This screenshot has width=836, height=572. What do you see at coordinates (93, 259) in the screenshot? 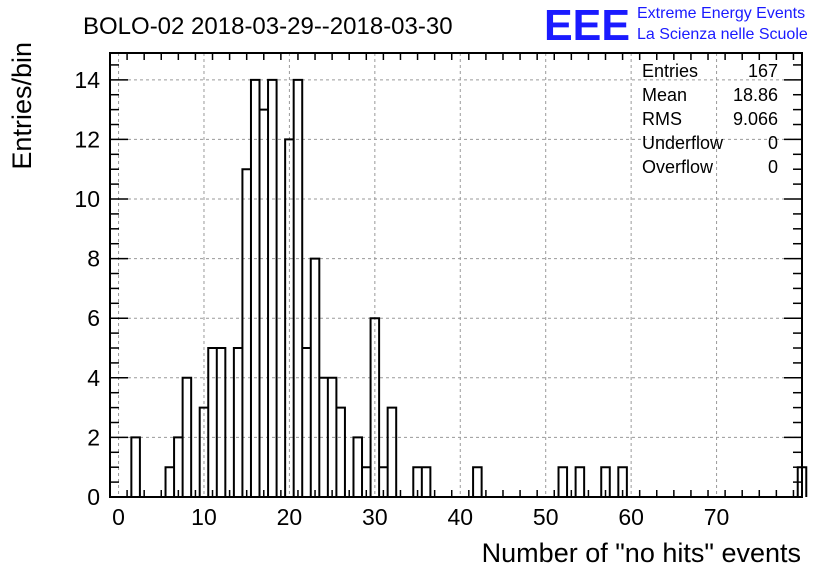
I see `y-tick-label: 8` at bounding box center [93, 259].